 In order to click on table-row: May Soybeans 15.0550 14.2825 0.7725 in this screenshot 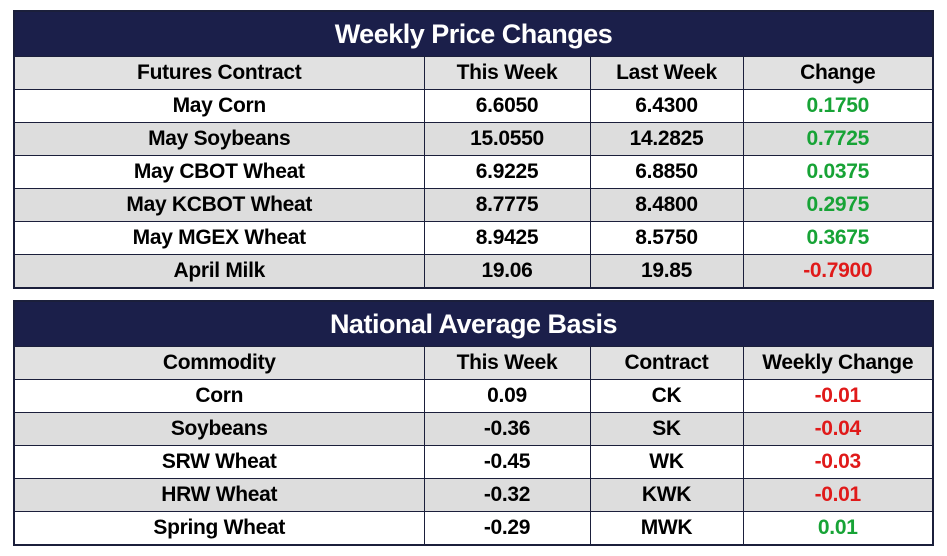, I will do `click(473, 139)`.